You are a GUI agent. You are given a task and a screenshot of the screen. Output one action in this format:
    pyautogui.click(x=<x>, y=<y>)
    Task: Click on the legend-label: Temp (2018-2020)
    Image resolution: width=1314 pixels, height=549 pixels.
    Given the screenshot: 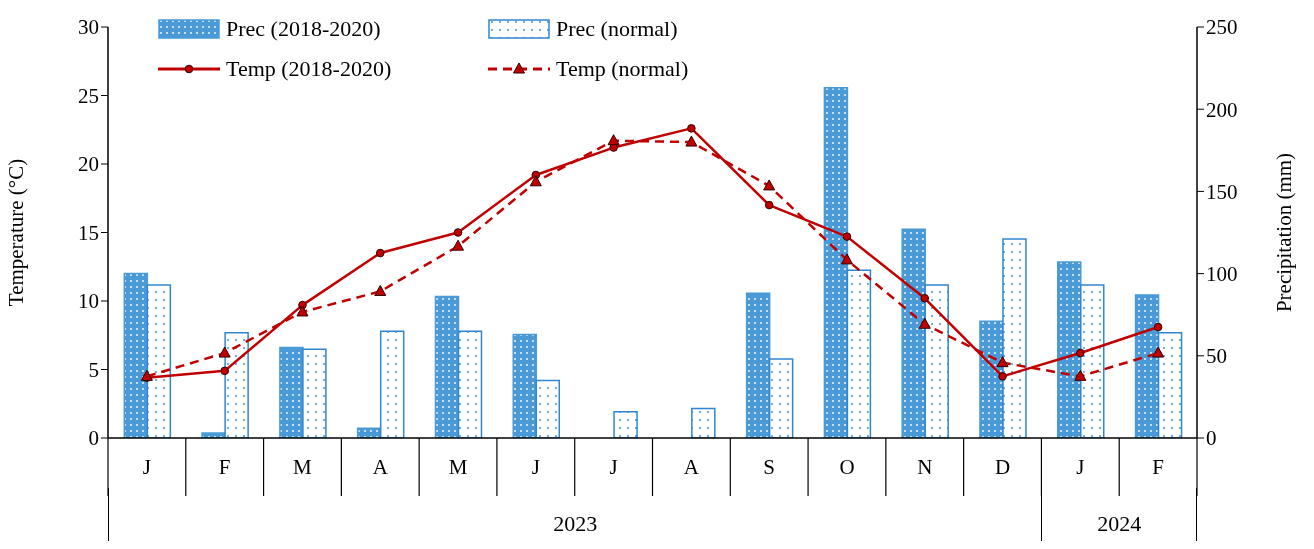 What is the action you would take?
    pyautogui.click(x=309, y=69)
    